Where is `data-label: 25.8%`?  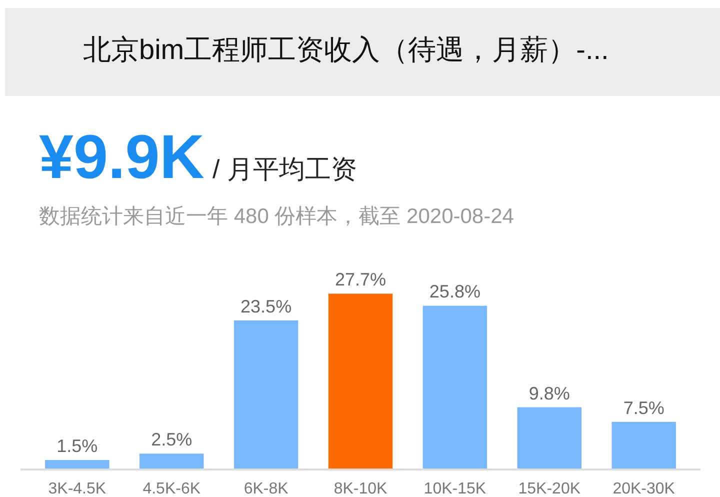 data-label: 25.8% is located at coordinates (454, 292).